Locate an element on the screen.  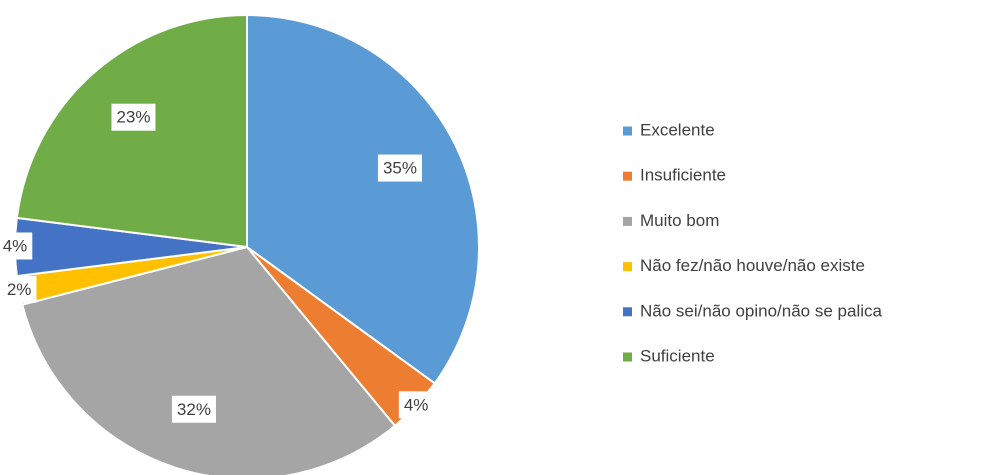
data-label: 23% is located at coordinates (133, 117).